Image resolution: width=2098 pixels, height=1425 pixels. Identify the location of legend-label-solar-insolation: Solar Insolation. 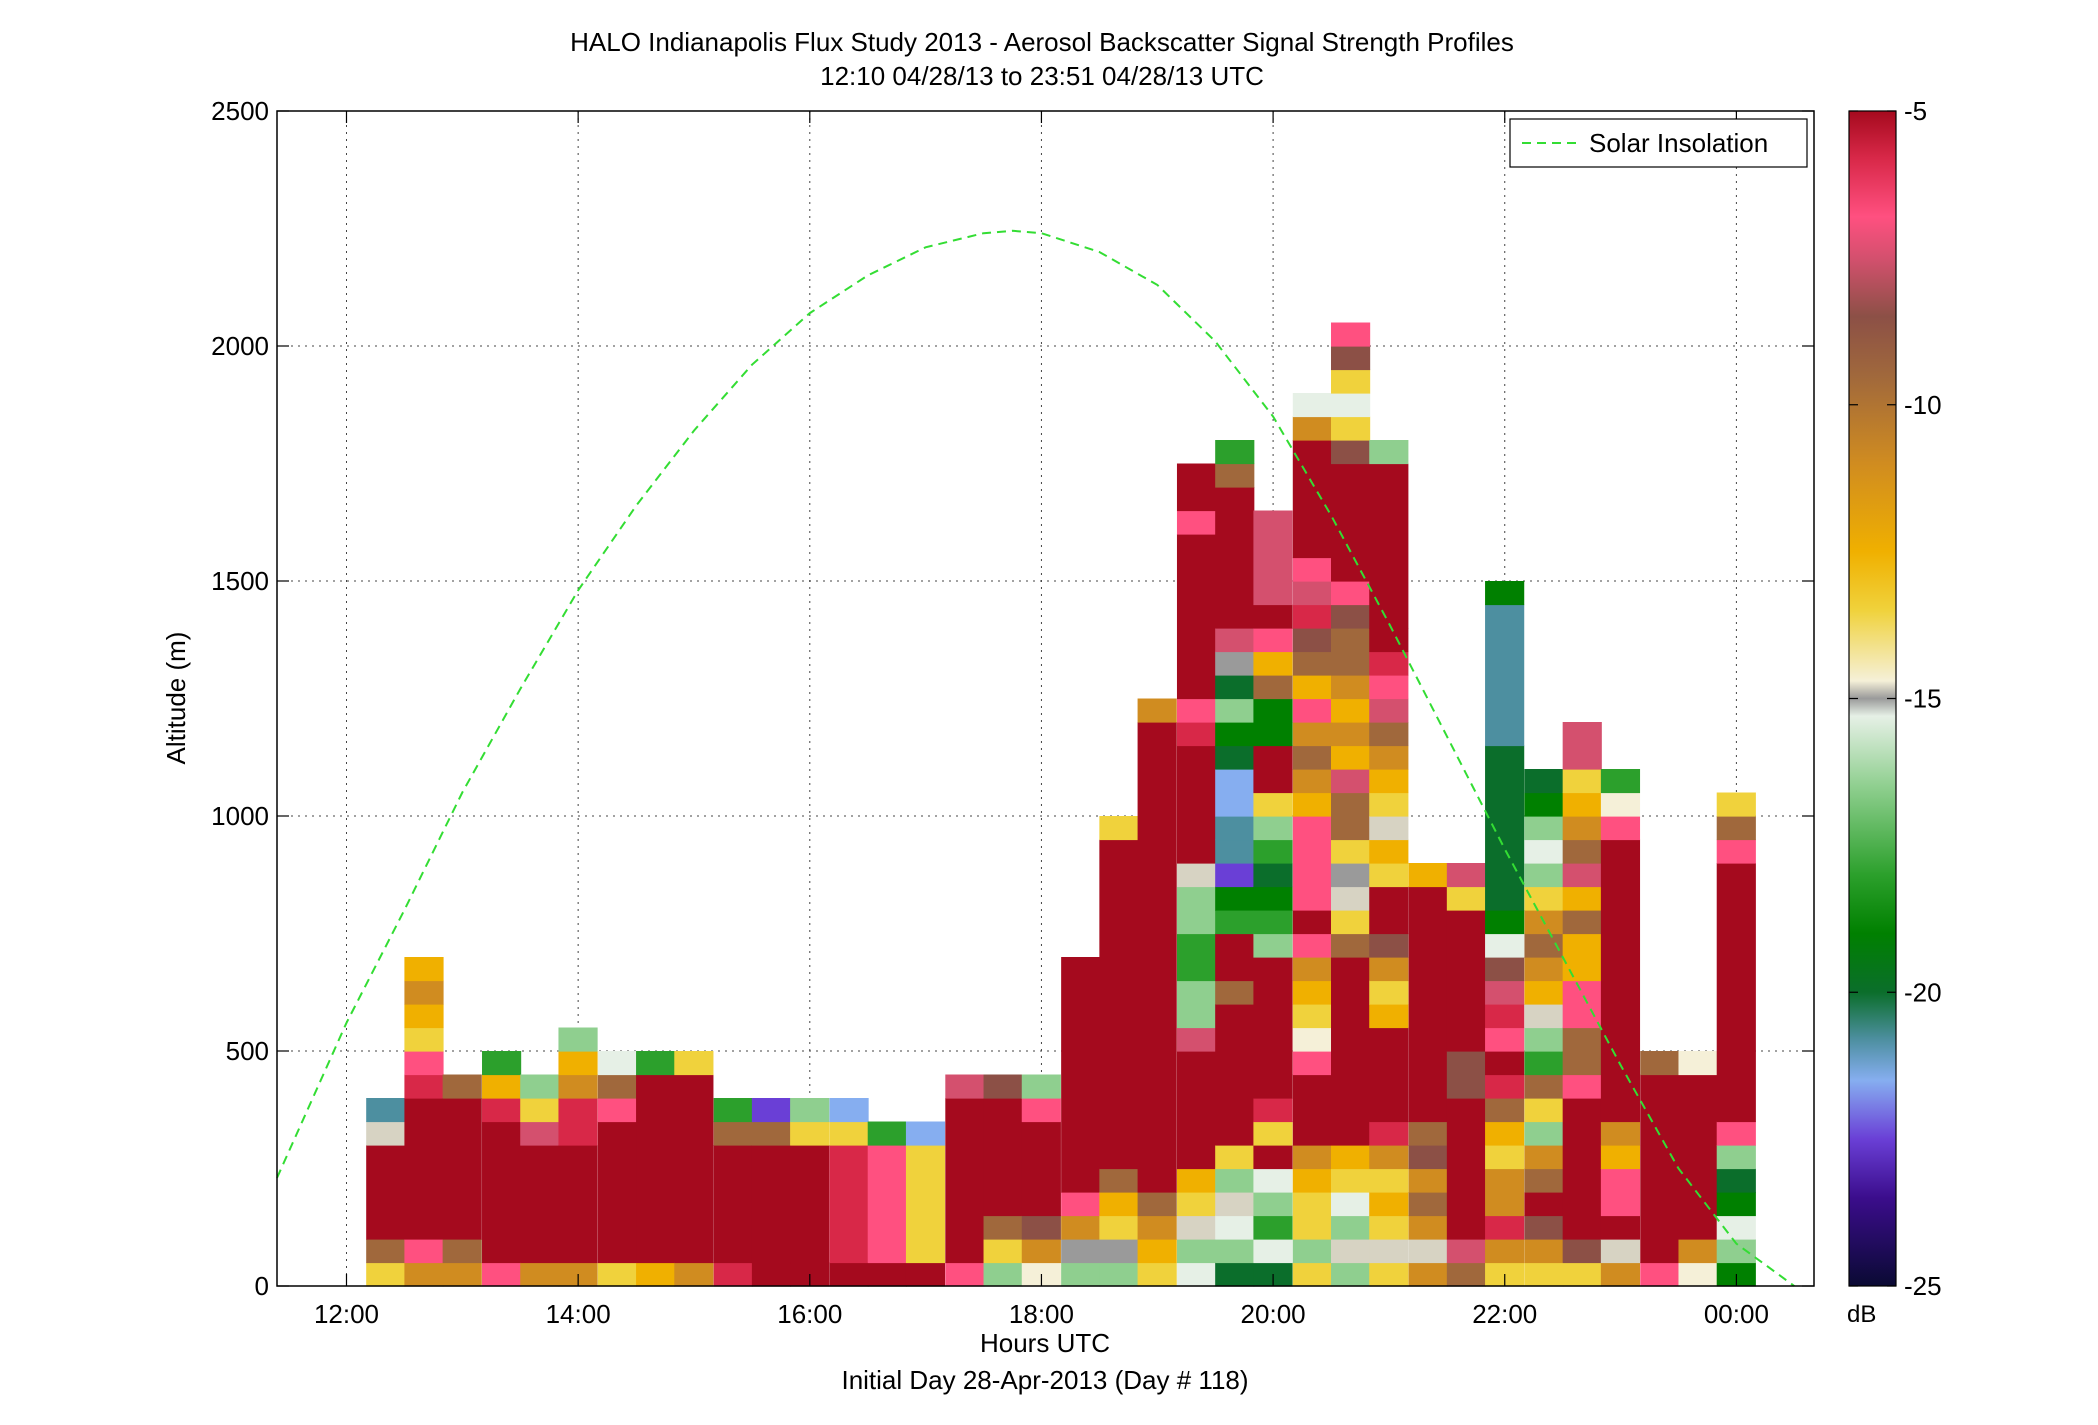
(1678, 143).